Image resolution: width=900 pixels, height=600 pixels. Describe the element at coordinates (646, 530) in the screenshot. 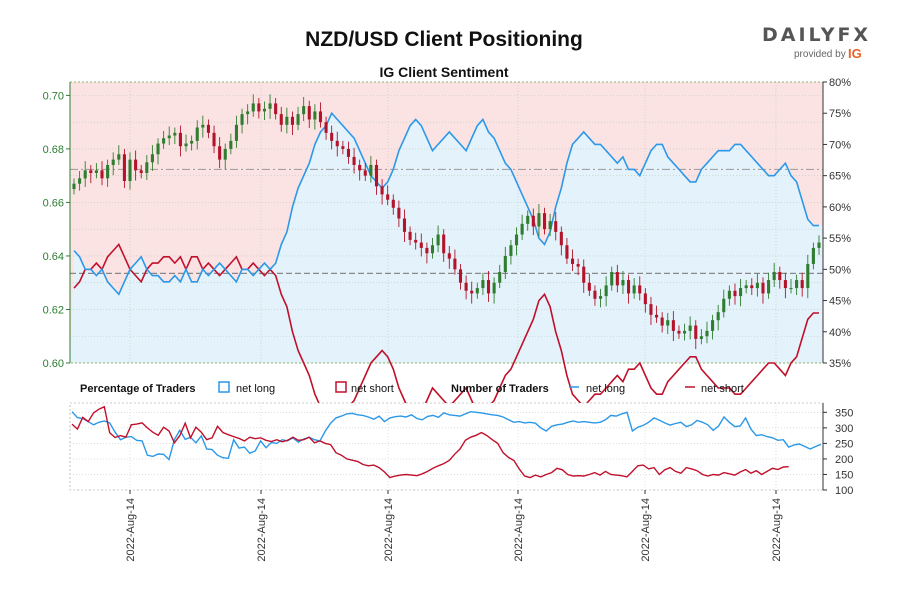

I see `x-tick-label: 2022-Aug-14` at that location.